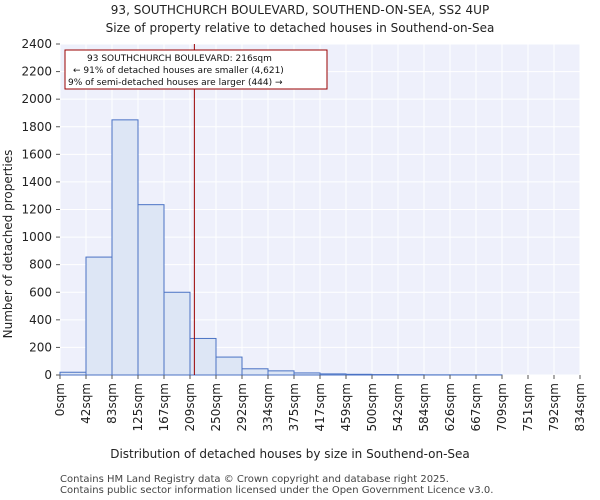 The image size is (600, 500). Describe the element at coordinates (216, 407) in the screenshot. I see `x-tick-label: 250sqm` at that location.